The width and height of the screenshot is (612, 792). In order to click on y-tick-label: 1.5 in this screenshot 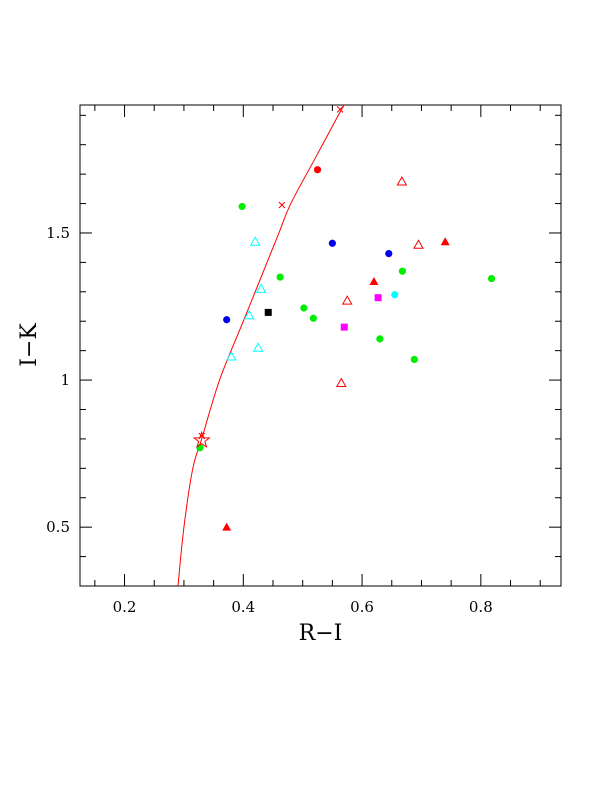, I will do `click(58, 233)`.